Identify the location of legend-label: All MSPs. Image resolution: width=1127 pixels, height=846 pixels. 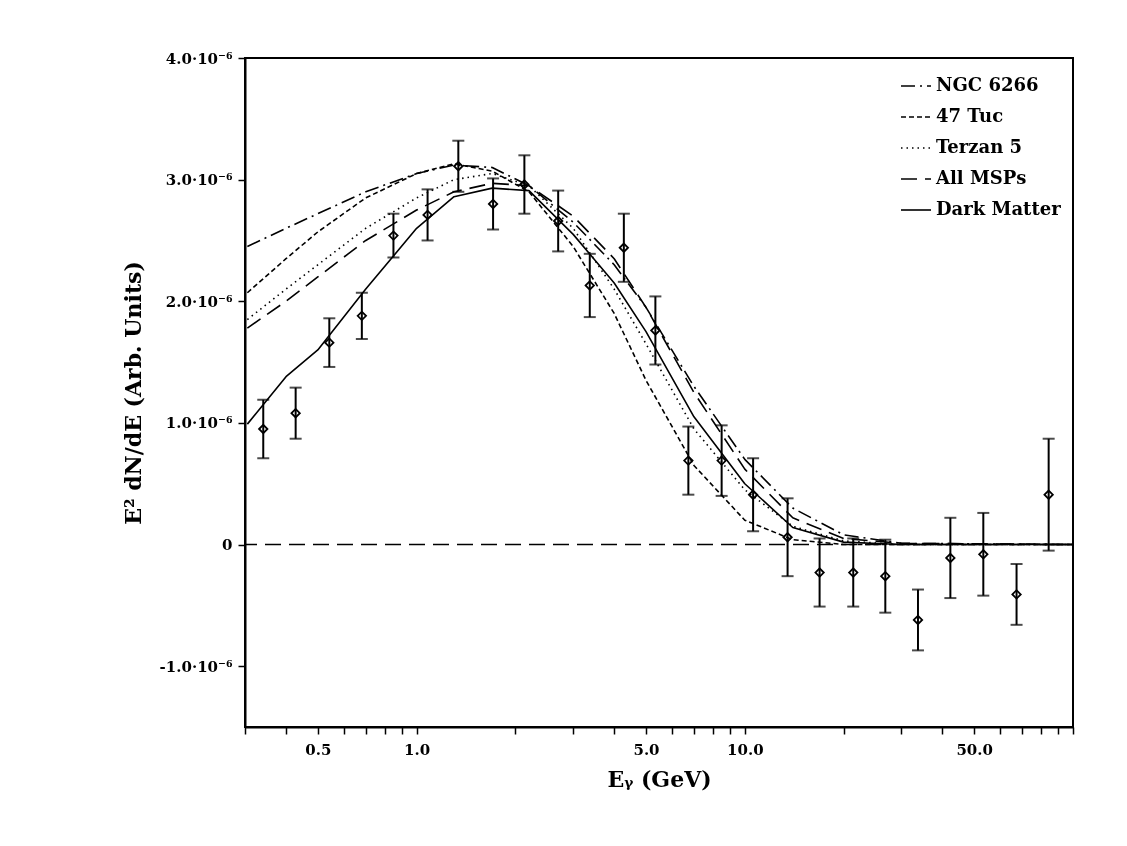
(981, 177).